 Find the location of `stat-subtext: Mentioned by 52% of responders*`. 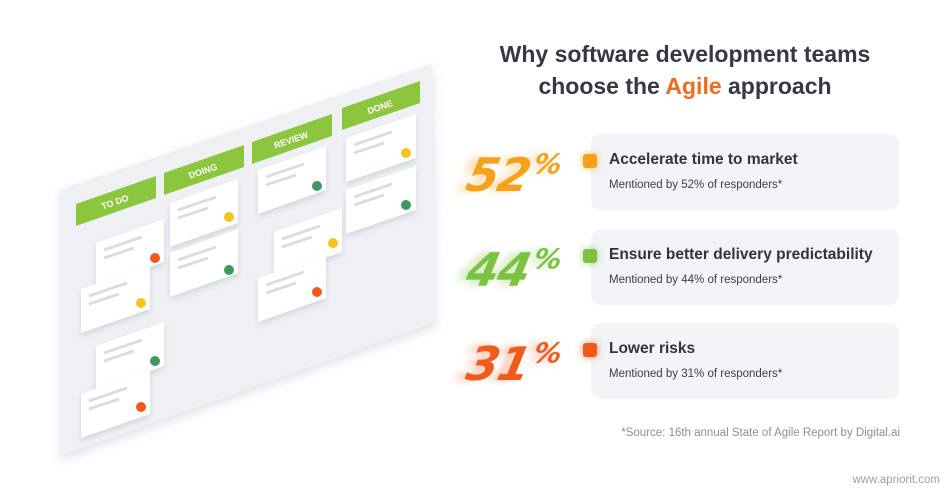

stat-subtext: Mentioned by 52% of responders* is located at coordinates (696, 185).